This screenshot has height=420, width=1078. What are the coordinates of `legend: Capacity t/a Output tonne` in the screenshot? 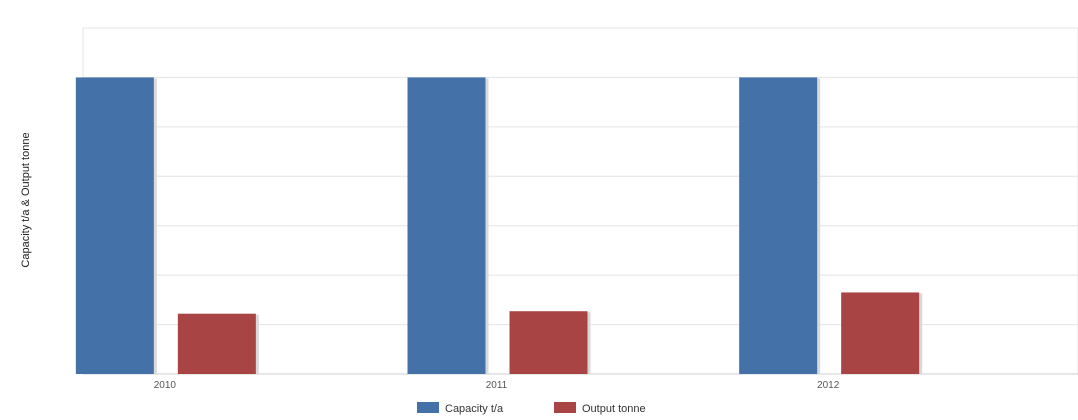 It's located at (531, 408).